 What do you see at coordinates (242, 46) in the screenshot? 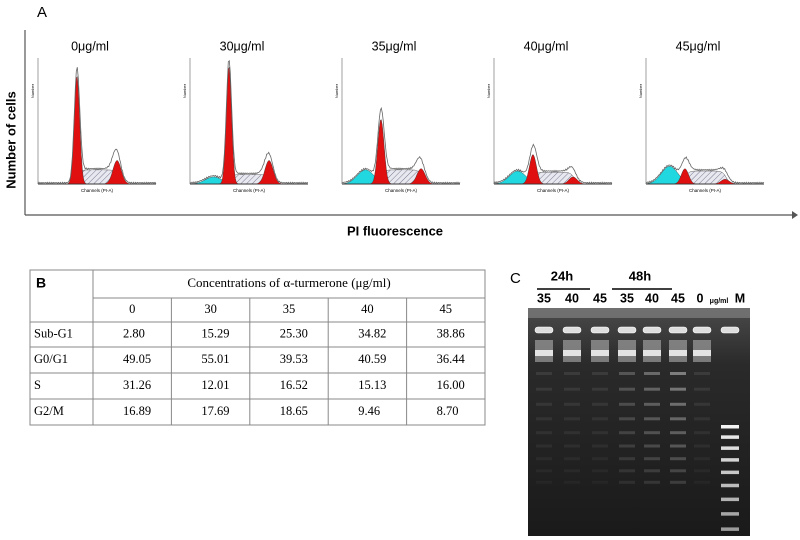
I see `histogram-title: 30μg/ml` at bounding box center [242, 46].